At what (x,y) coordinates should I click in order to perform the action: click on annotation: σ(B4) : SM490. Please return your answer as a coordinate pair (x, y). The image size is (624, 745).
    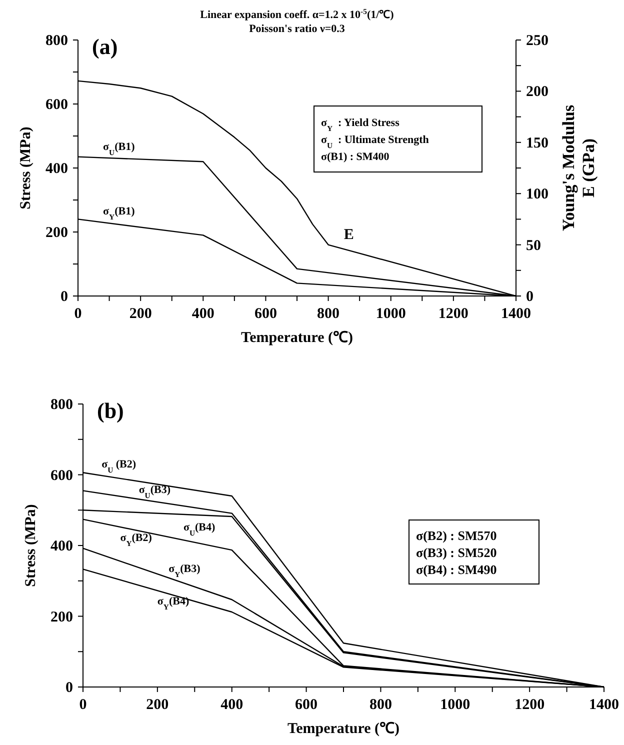
    Looking at the image, I should click on (456, 569).